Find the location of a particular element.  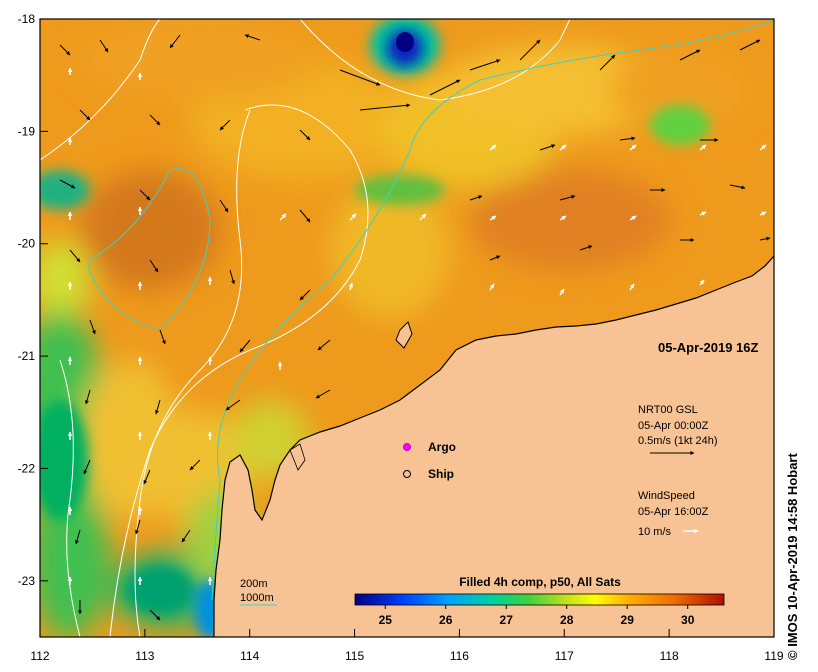

marker-legend: Argo Ship is located at coordinates (429, 460).